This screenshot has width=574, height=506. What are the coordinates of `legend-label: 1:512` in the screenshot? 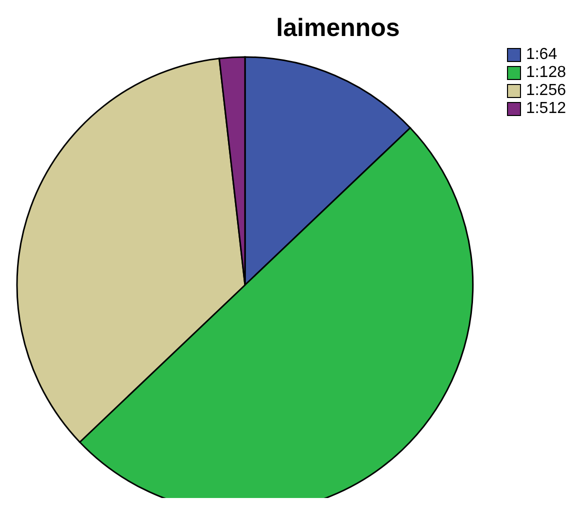 It's located at (546, 109).